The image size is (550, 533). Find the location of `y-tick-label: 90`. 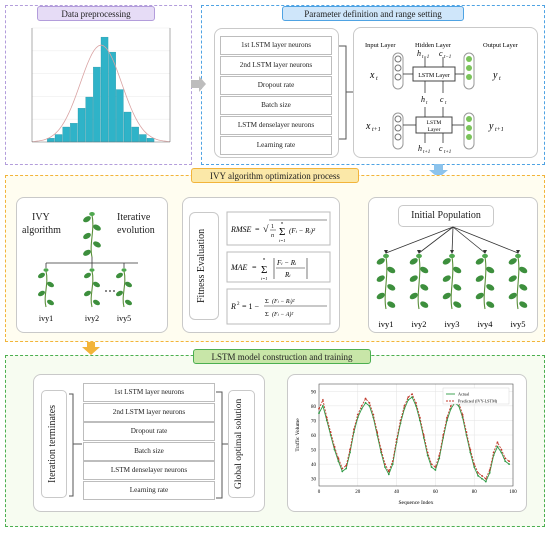

y-tick-label: 90 is located at coordinates (314, 392).